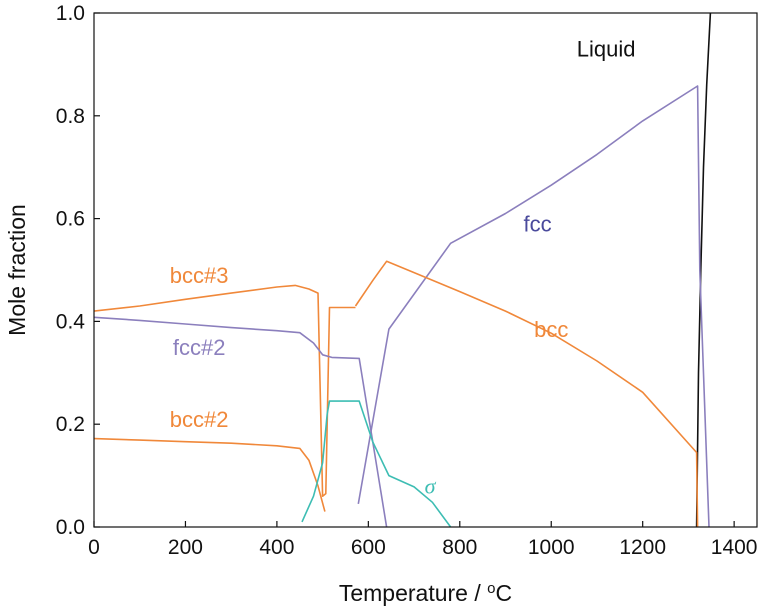 This screenshot has width=768, height=612. What do you see at coordinates (606, 49) in the screenshot?
I see `series-label-0: Liquid` at bounding box center [606, 49].